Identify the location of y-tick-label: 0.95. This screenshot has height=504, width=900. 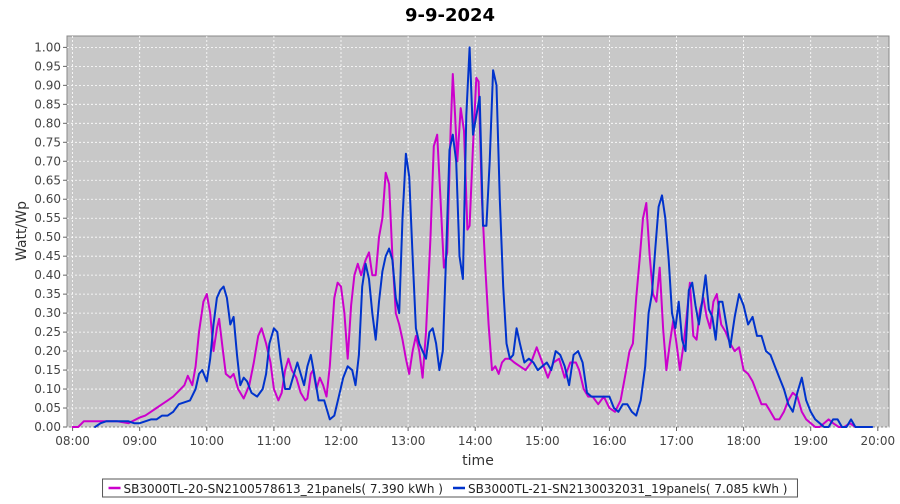
(47, 66).